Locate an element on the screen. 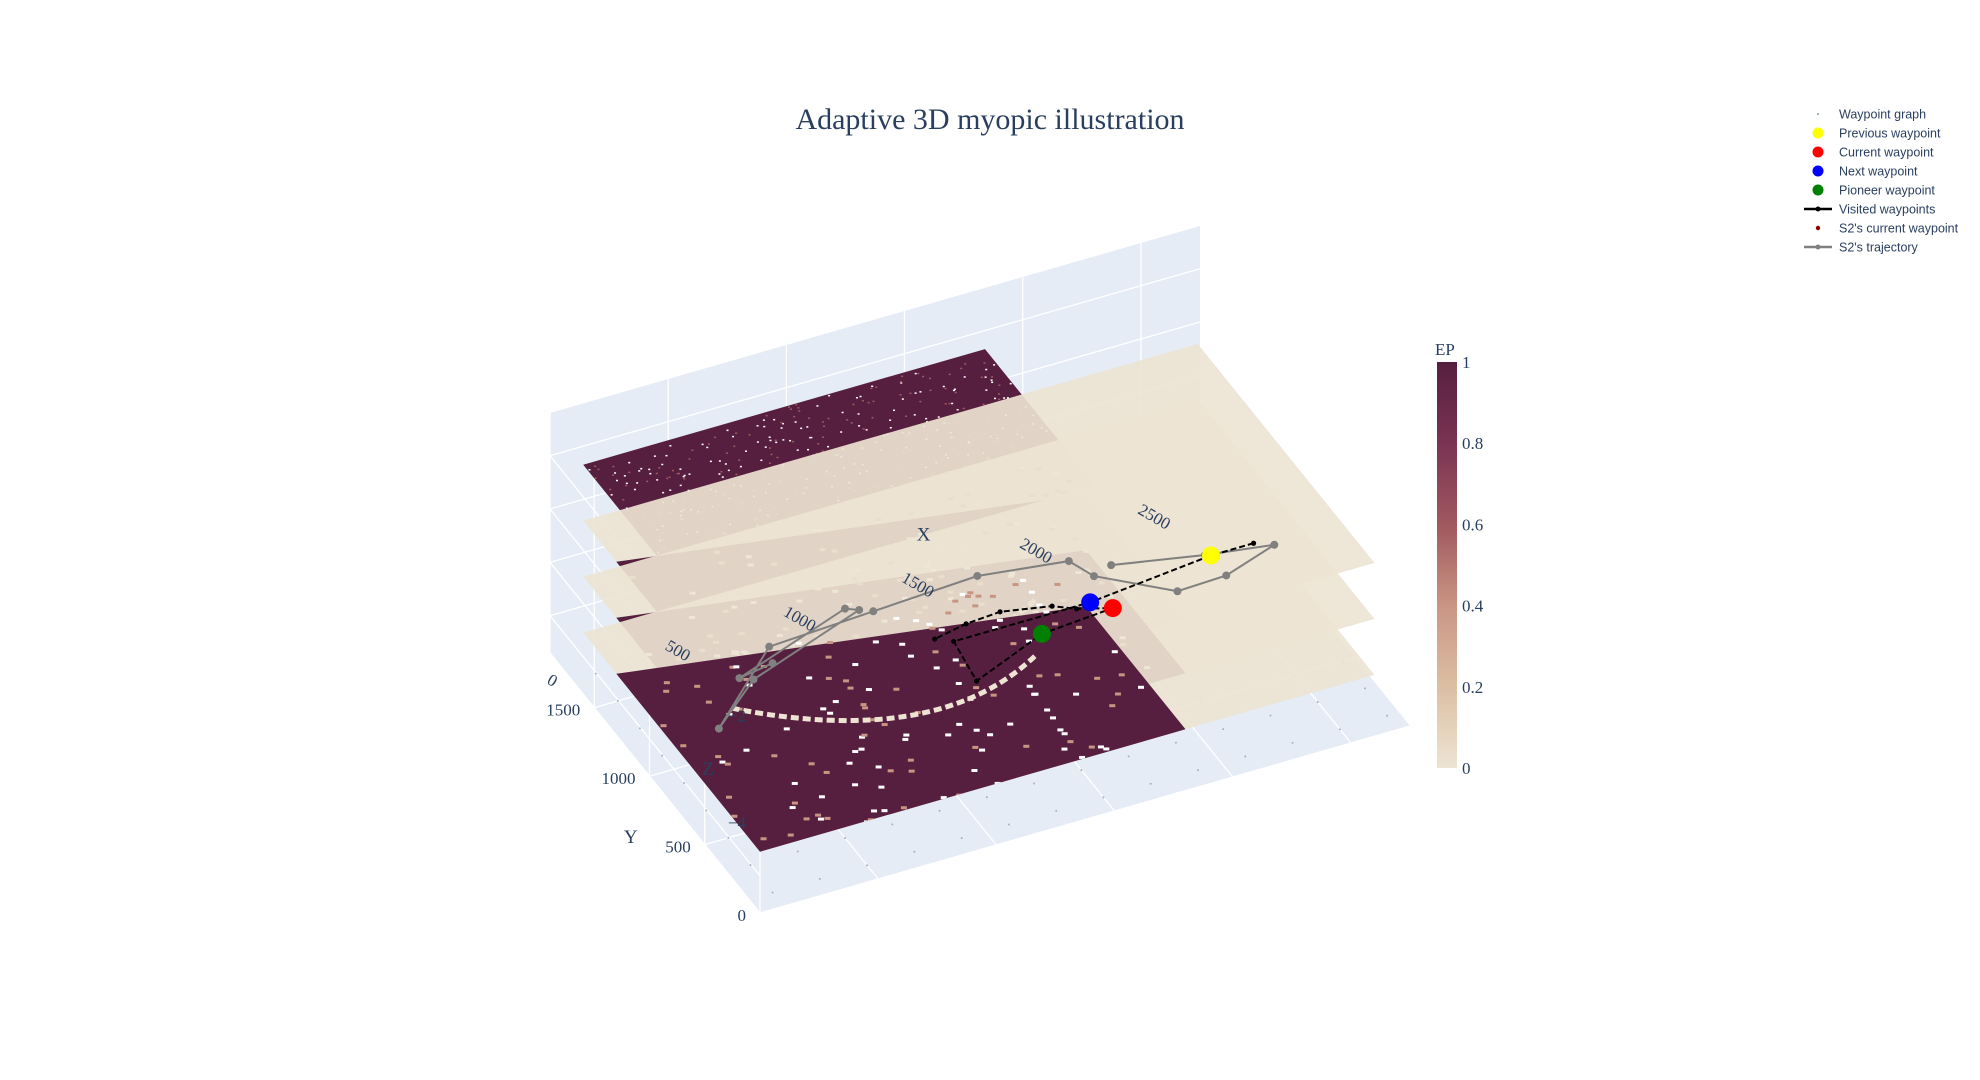 The image size is (1980, 1080). colorbar-tick-label: 1 is located at coordinates (1466, 362).